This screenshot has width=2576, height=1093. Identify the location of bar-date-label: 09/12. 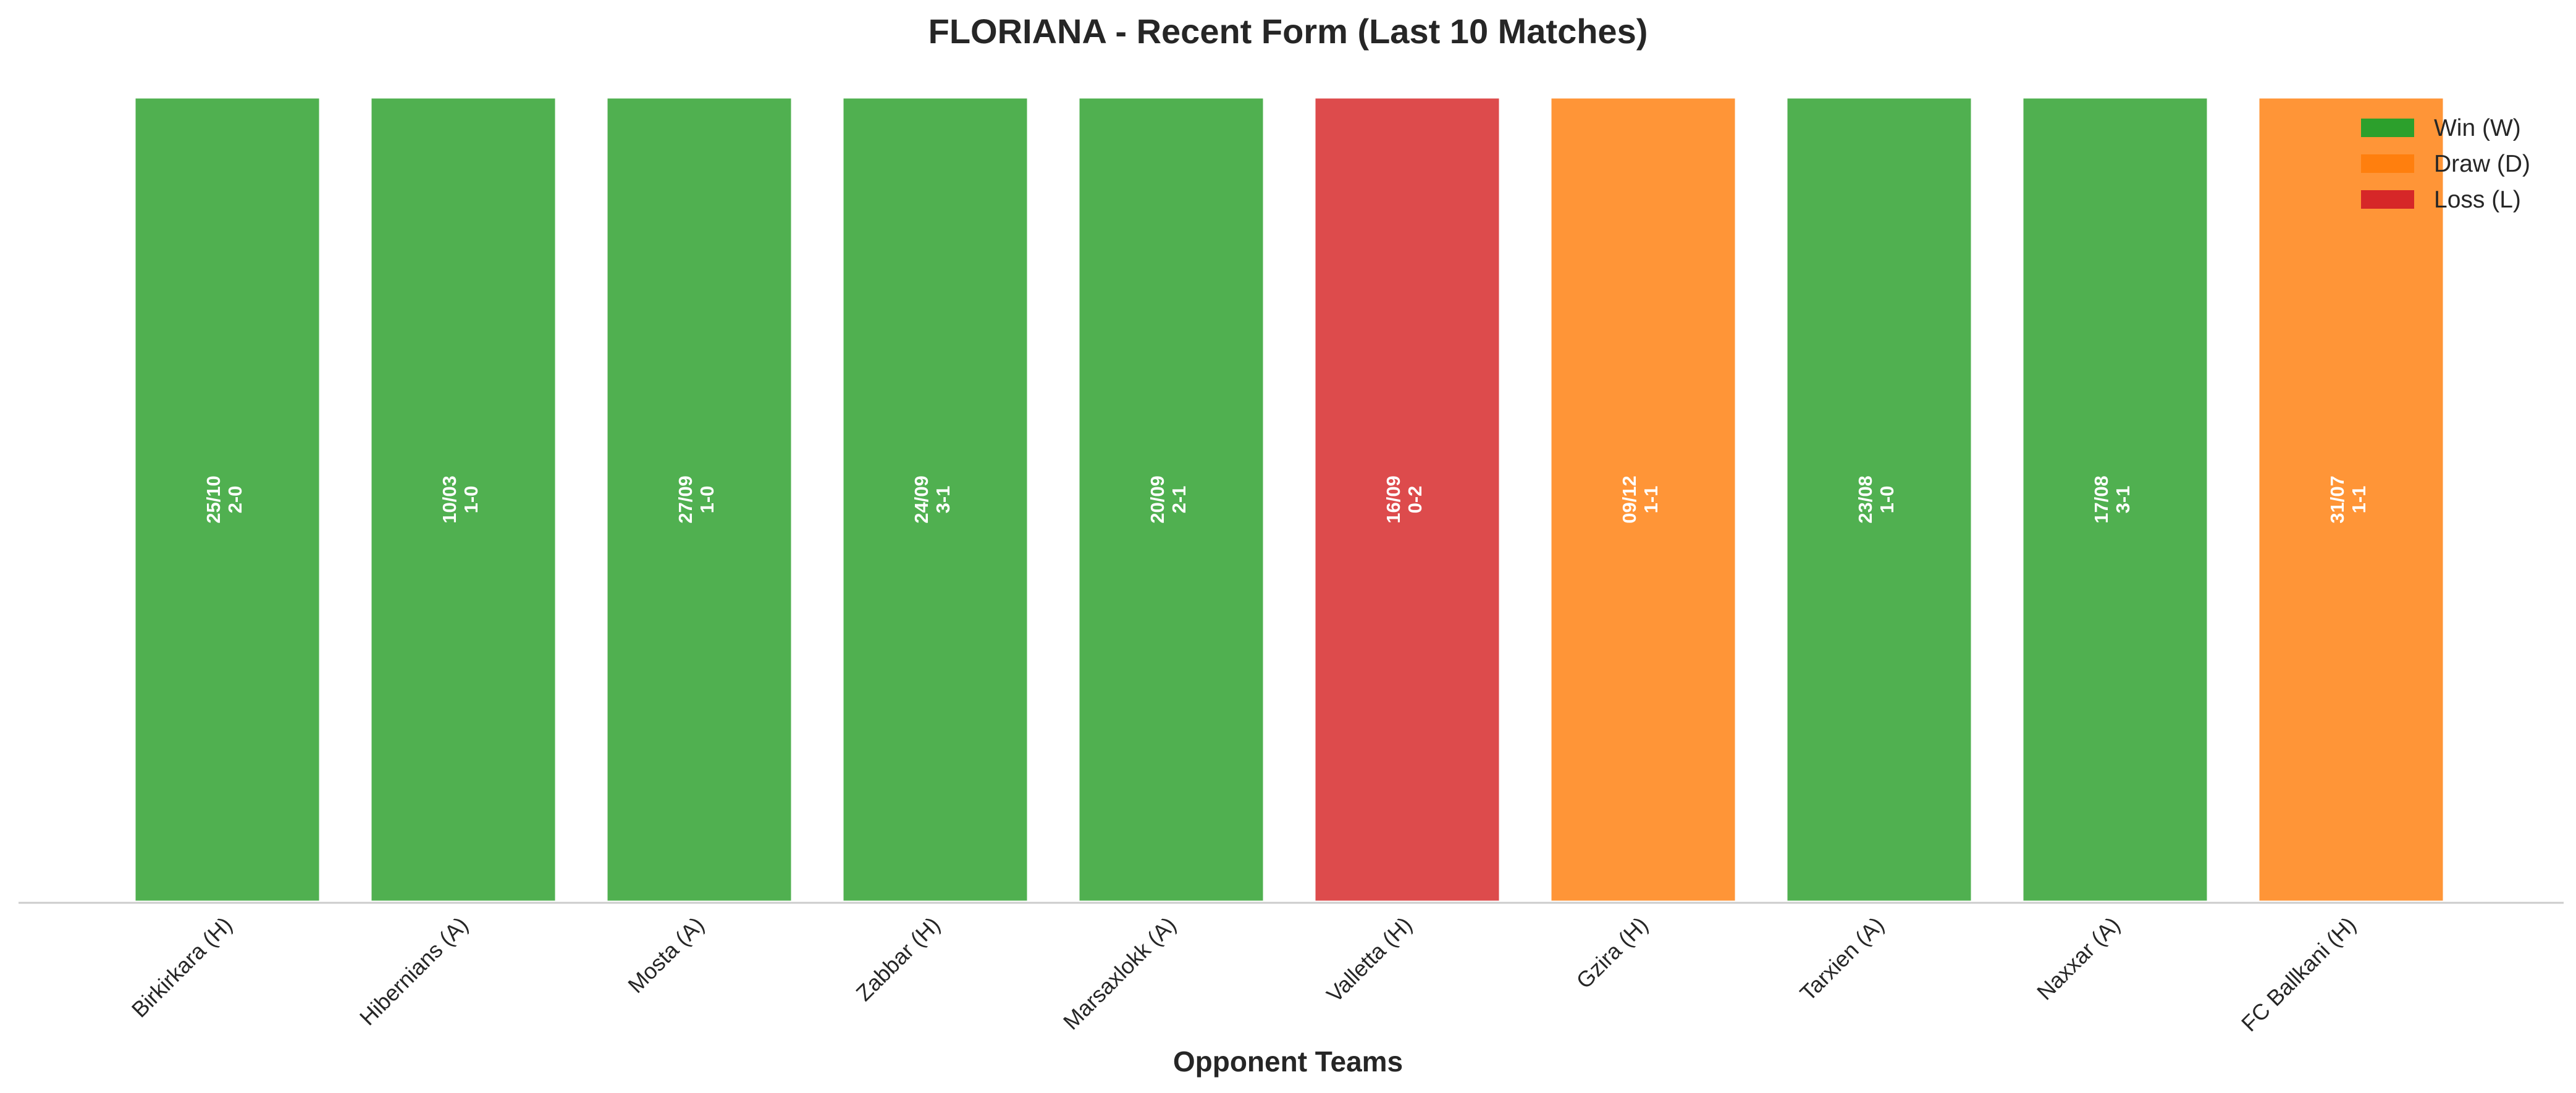
(1629, 499).